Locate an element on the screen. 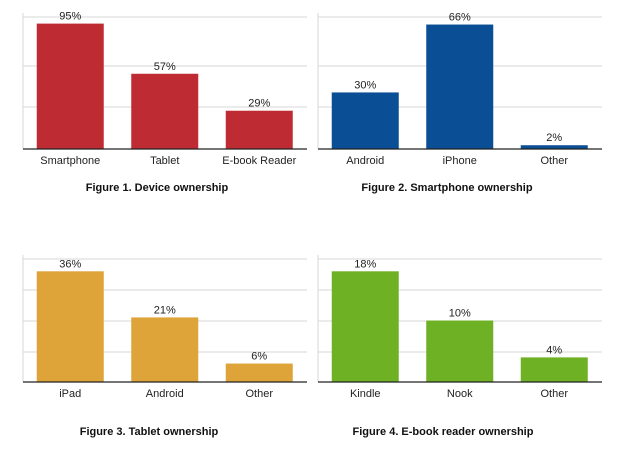 This screenshot has width=624, height=452. ebook-reader-ownership-value-label: 4% is located at coordinates (554, 350).